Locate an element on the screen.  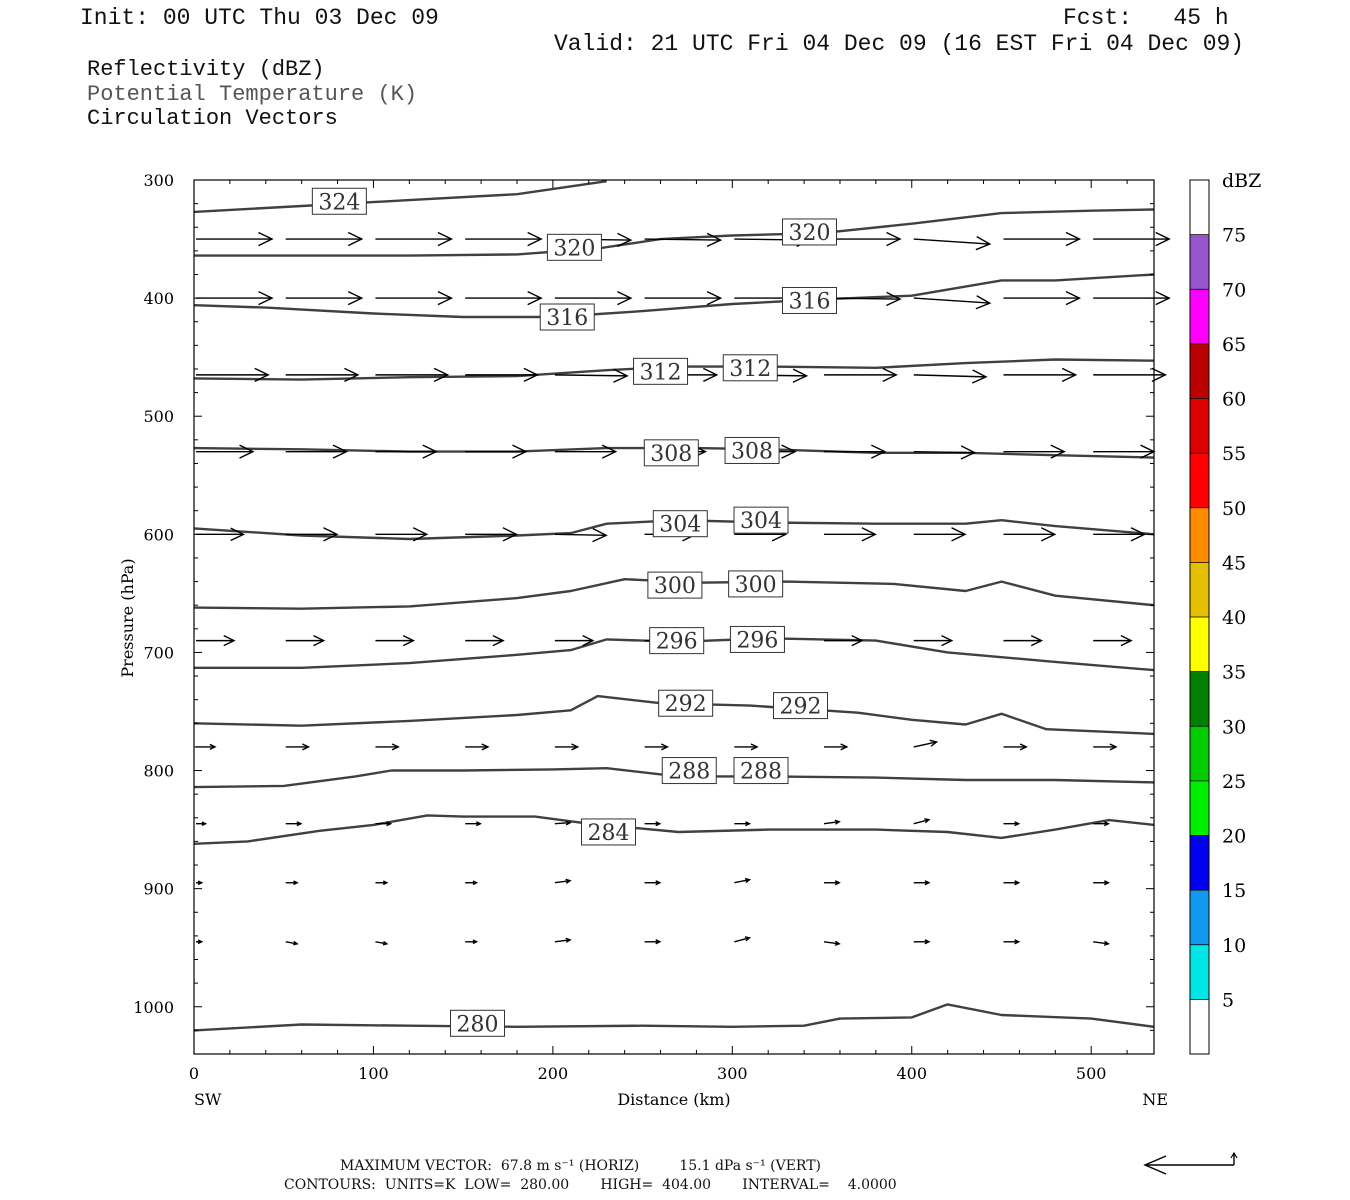
field-theta: Potential Temperature (K) is located at coordinates (252, 94).